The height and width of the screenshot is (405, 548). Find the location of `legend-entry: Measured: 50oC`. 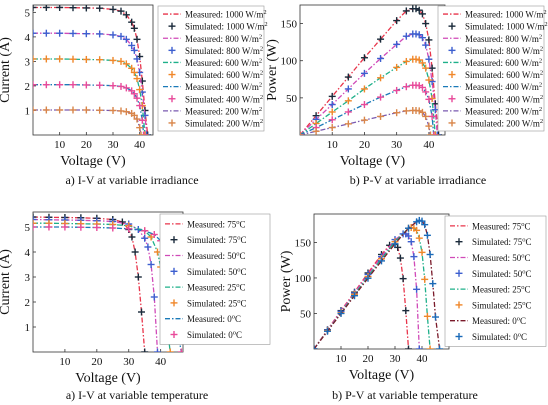

legend-entry: Measured: 50oC is located at coordinates (501, 258).